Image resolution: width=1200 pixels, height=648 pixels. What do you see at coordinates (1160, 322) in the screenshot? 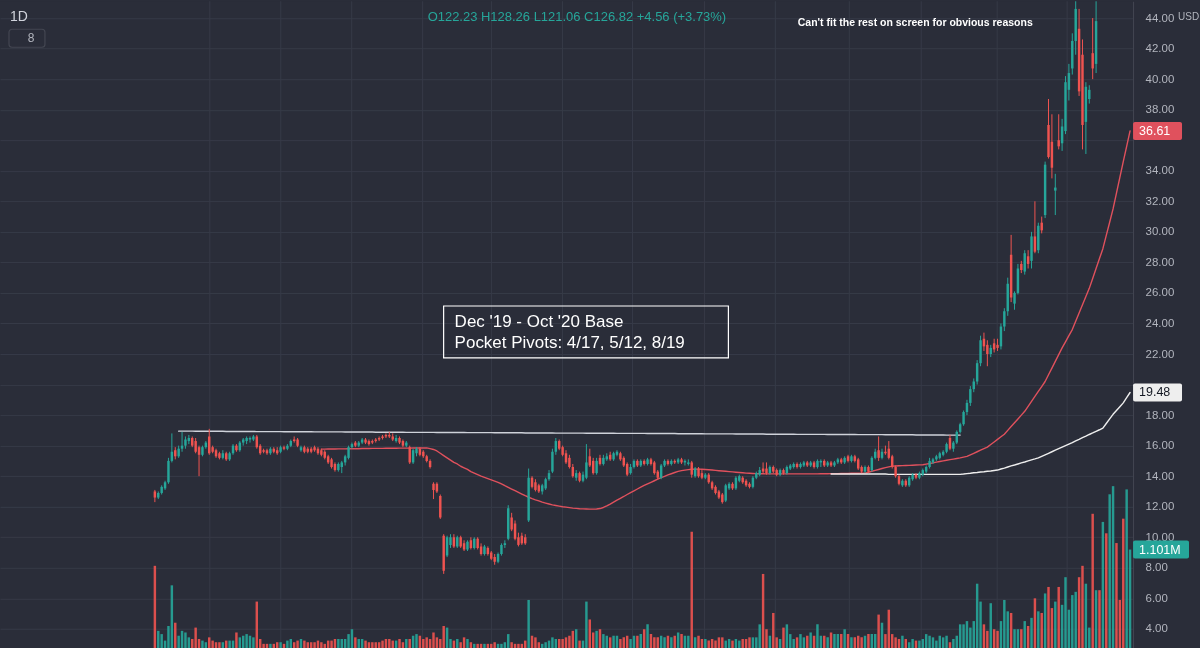
I see `y-tick-label: 24.00` at bounding box center [1160, 322].